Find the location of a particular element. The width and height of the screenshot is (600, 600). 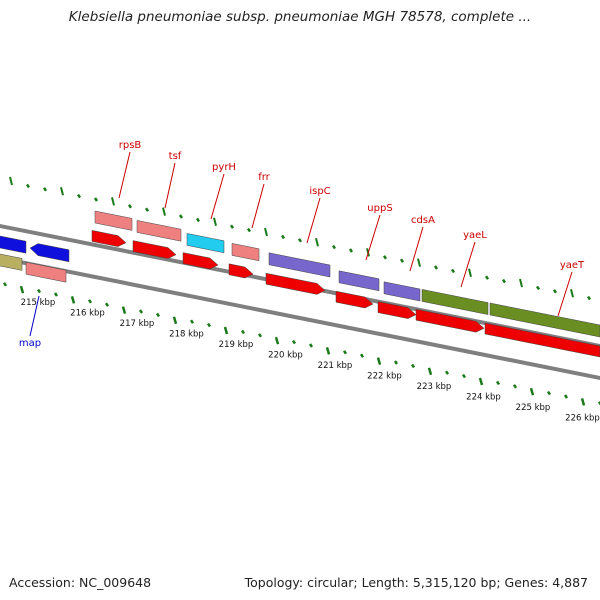

tick-label: 216 kbp is located at coordinates (87, 314).